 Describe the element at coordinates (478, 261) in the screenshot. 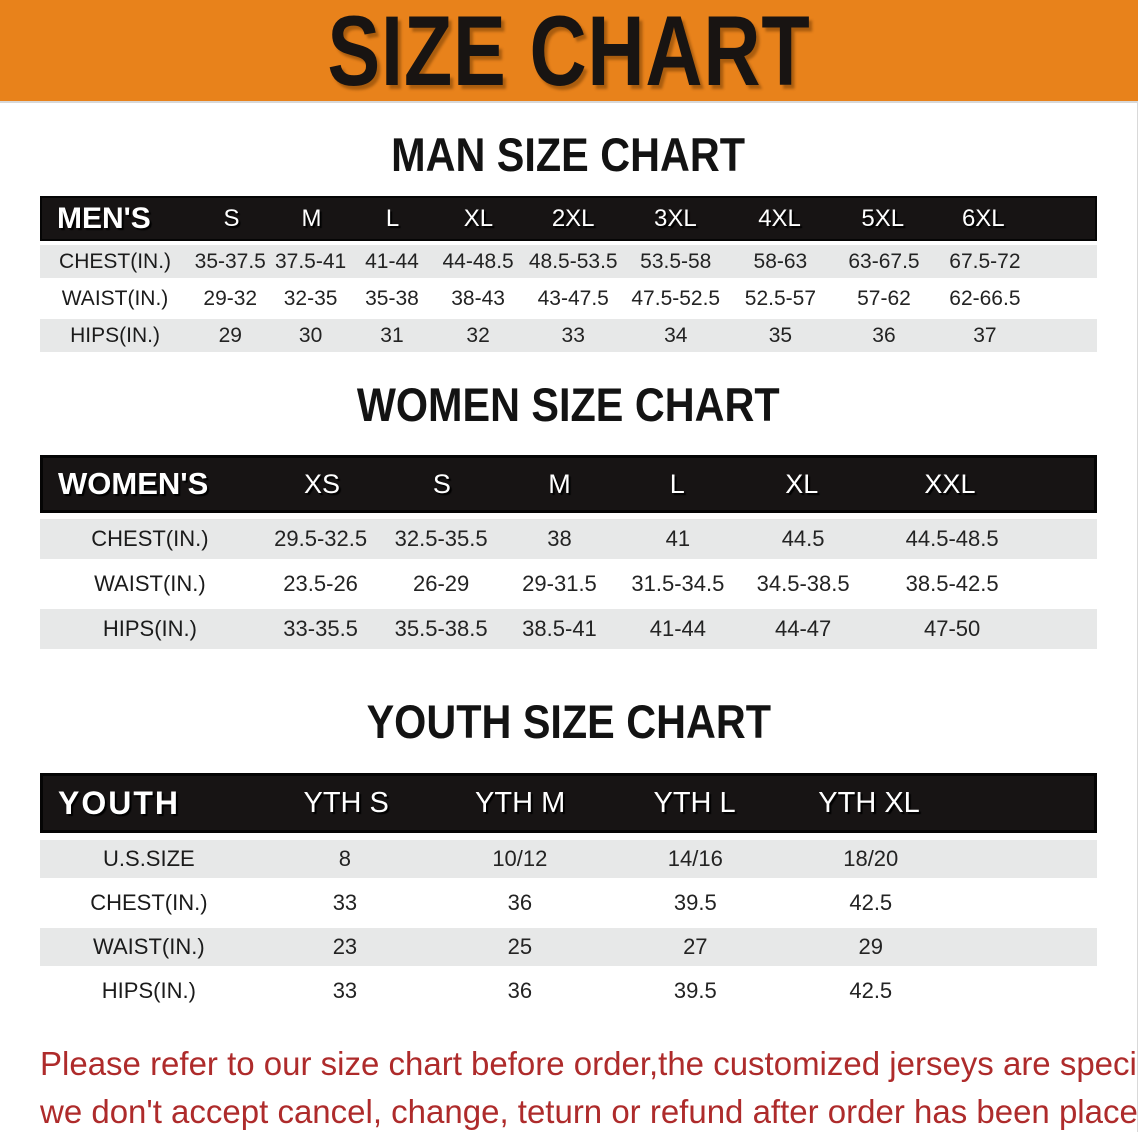

I see `cell: 44-48.5` at that location.